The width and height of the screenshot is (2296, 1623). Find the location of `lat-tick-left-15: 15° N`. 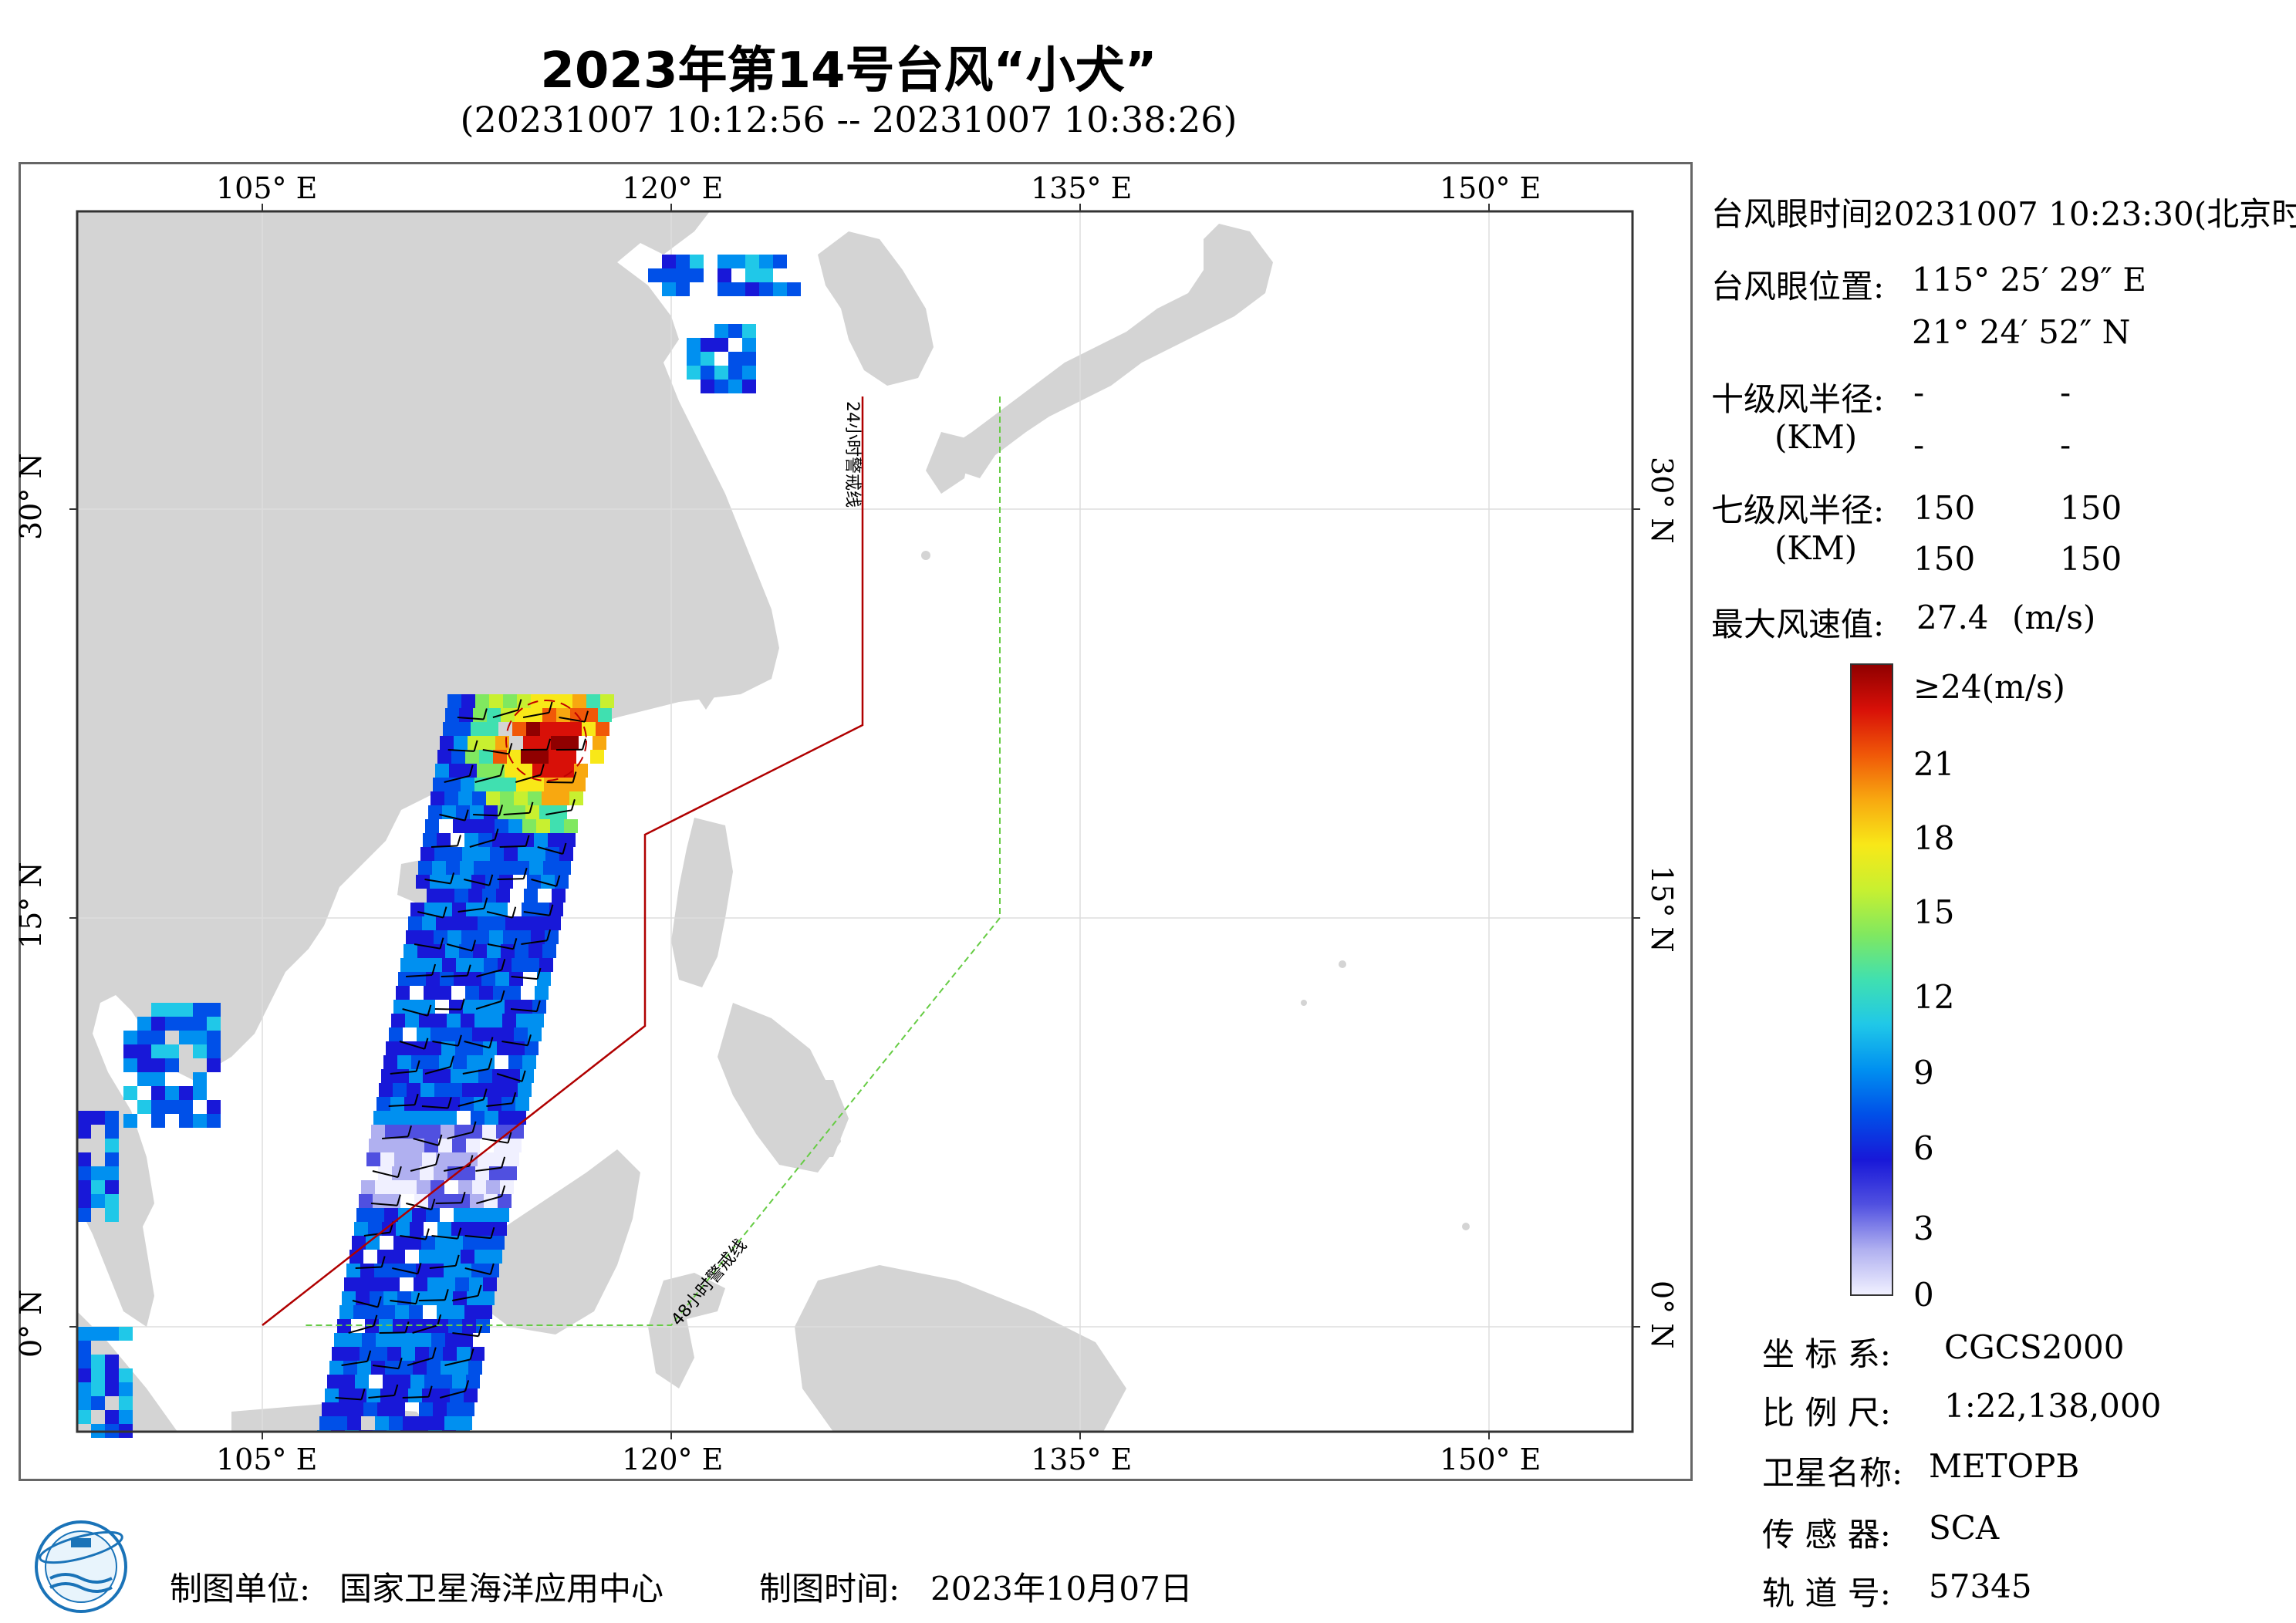

lat-tick-left-15: 15° N is located at coordinates (31, 905).